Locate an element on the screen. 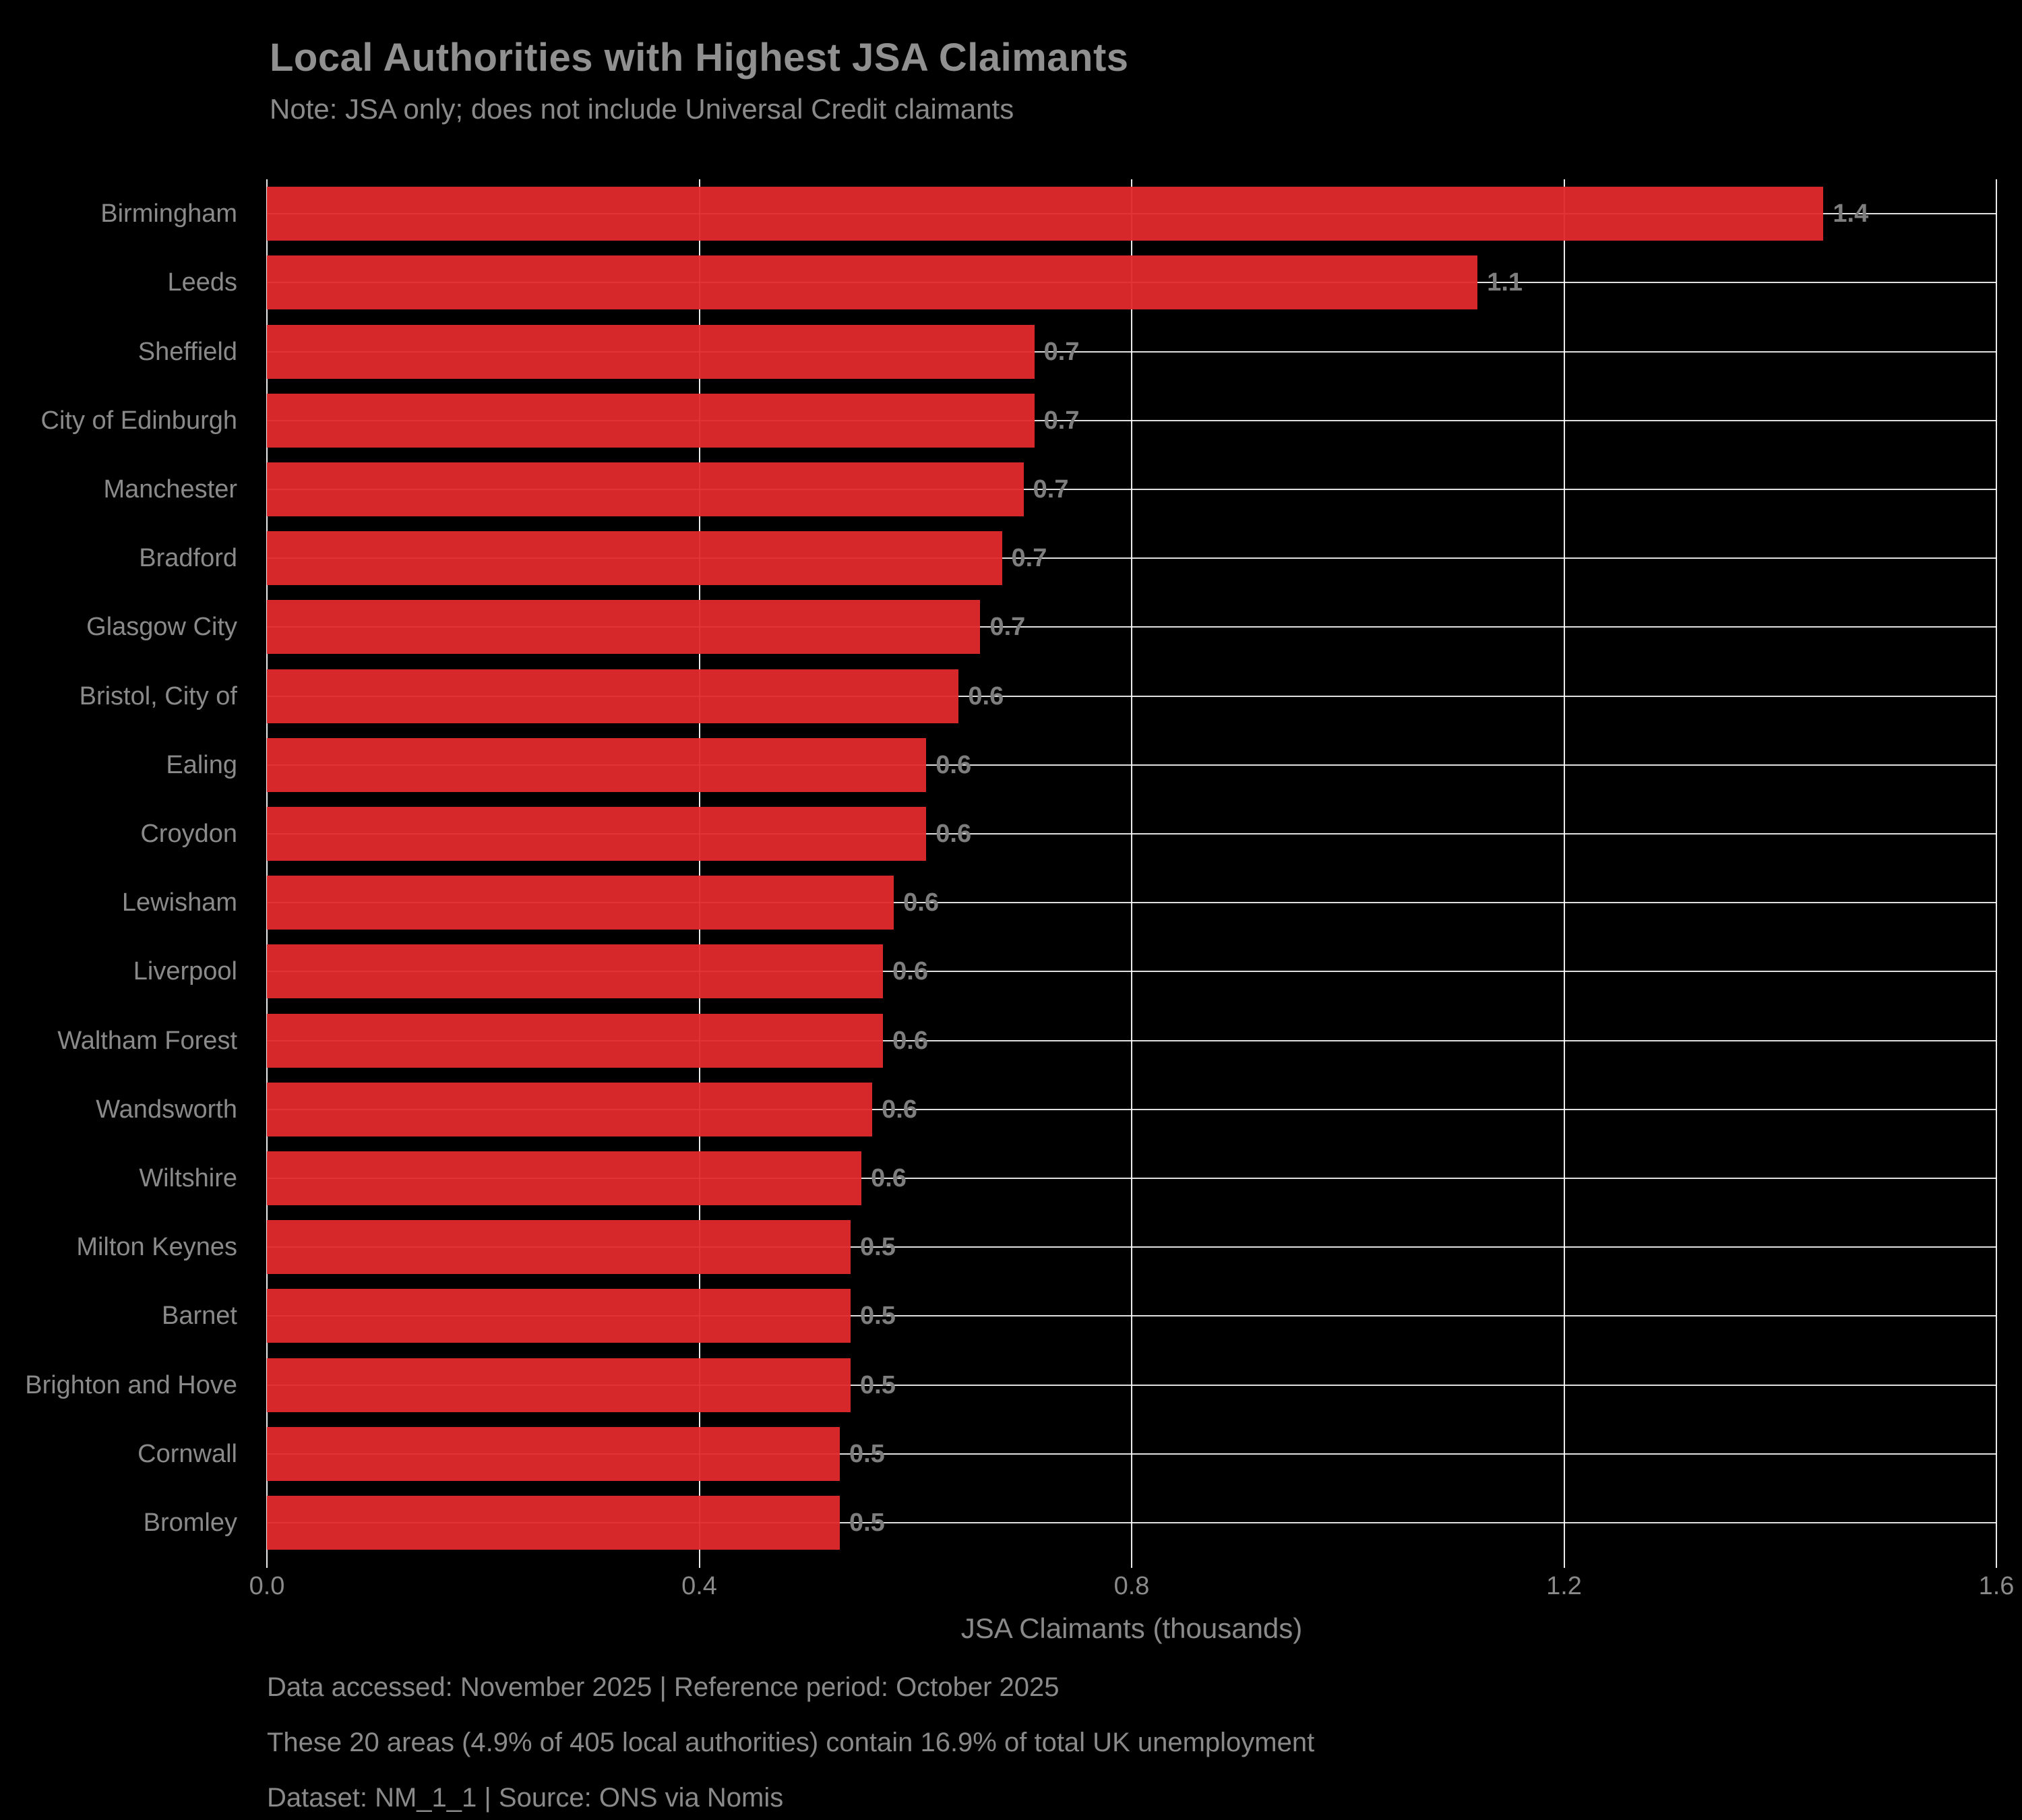 Image resolution: width=2022 pixels, height=1820 pixels. x-axis-label: JSA Claimants (thousands) is located at coordinates (1131, 1628).